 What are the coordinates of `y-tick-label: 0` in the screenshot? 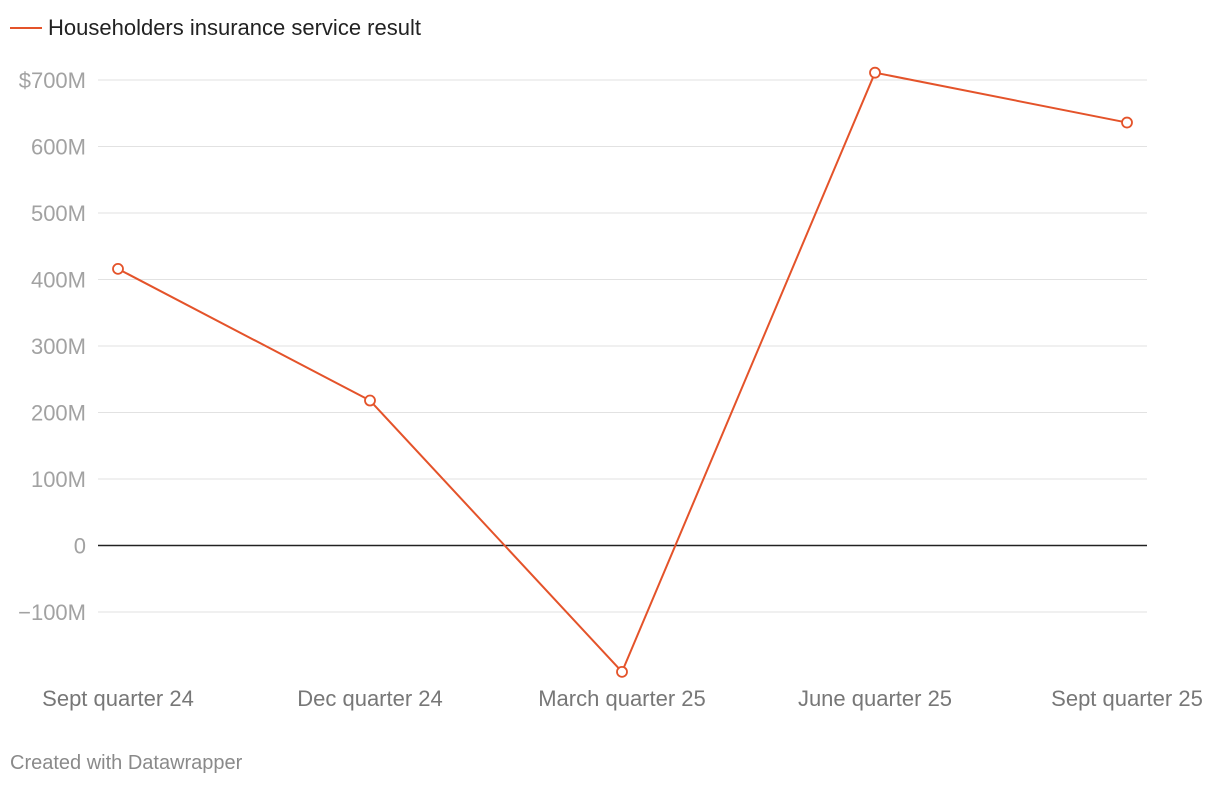 It's located at (80, 546).